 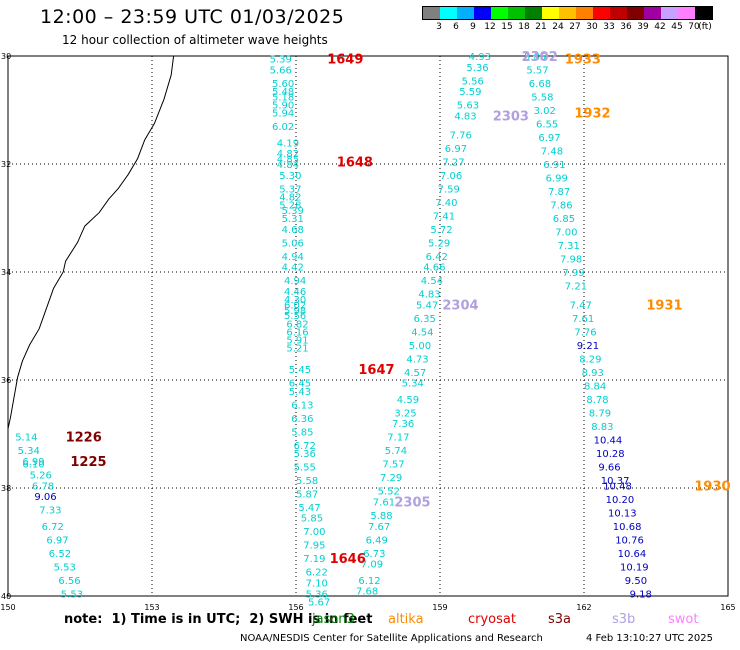 I want to click on color-scale-label: 30, so click(x=592, y=27).